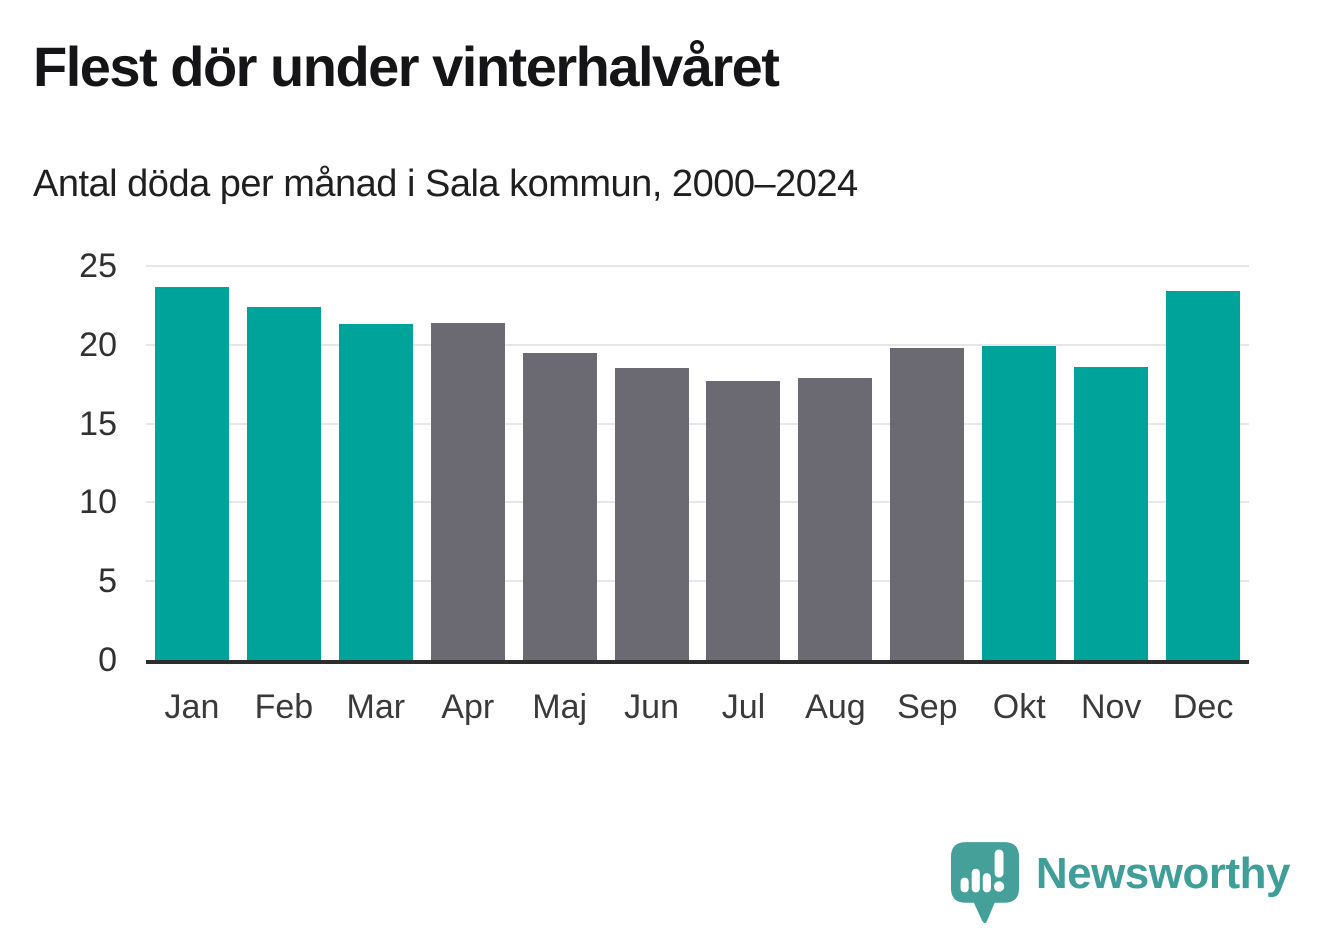 The height and width of the screenshot is (939, 1322). I want to click on bar-okt, so click(1019, 503).